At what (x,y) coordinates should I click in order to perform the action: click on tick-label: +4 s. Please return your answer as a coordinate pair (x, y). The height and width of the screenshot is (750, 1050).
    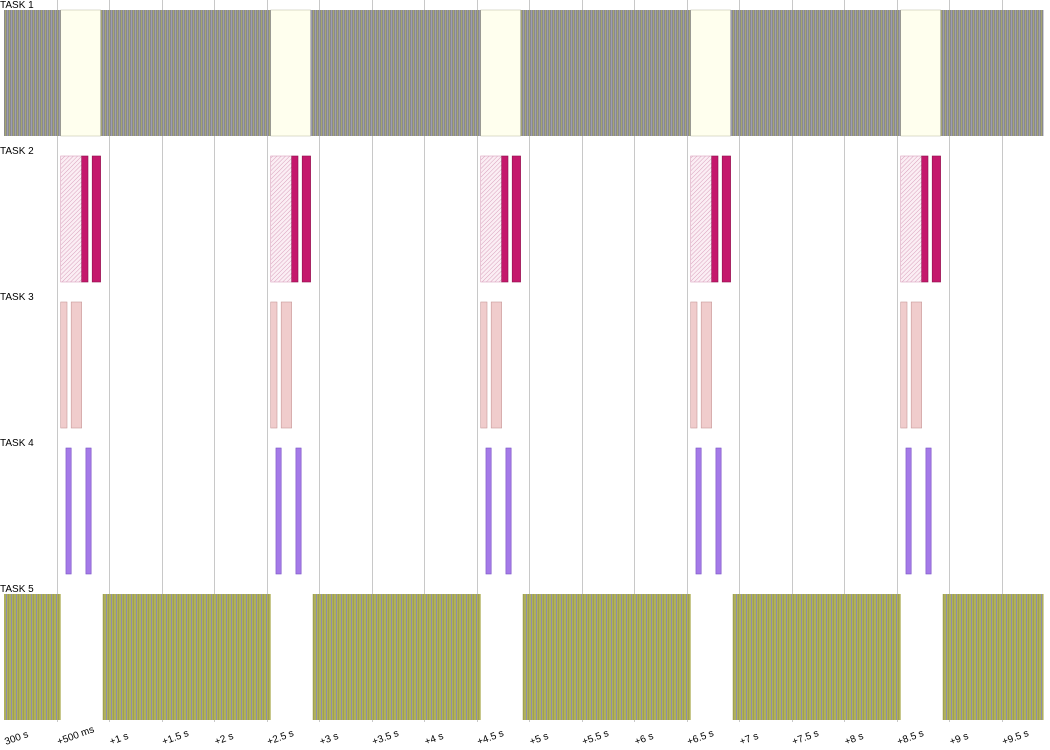
    Looking at the image, I should click on (434, 739).